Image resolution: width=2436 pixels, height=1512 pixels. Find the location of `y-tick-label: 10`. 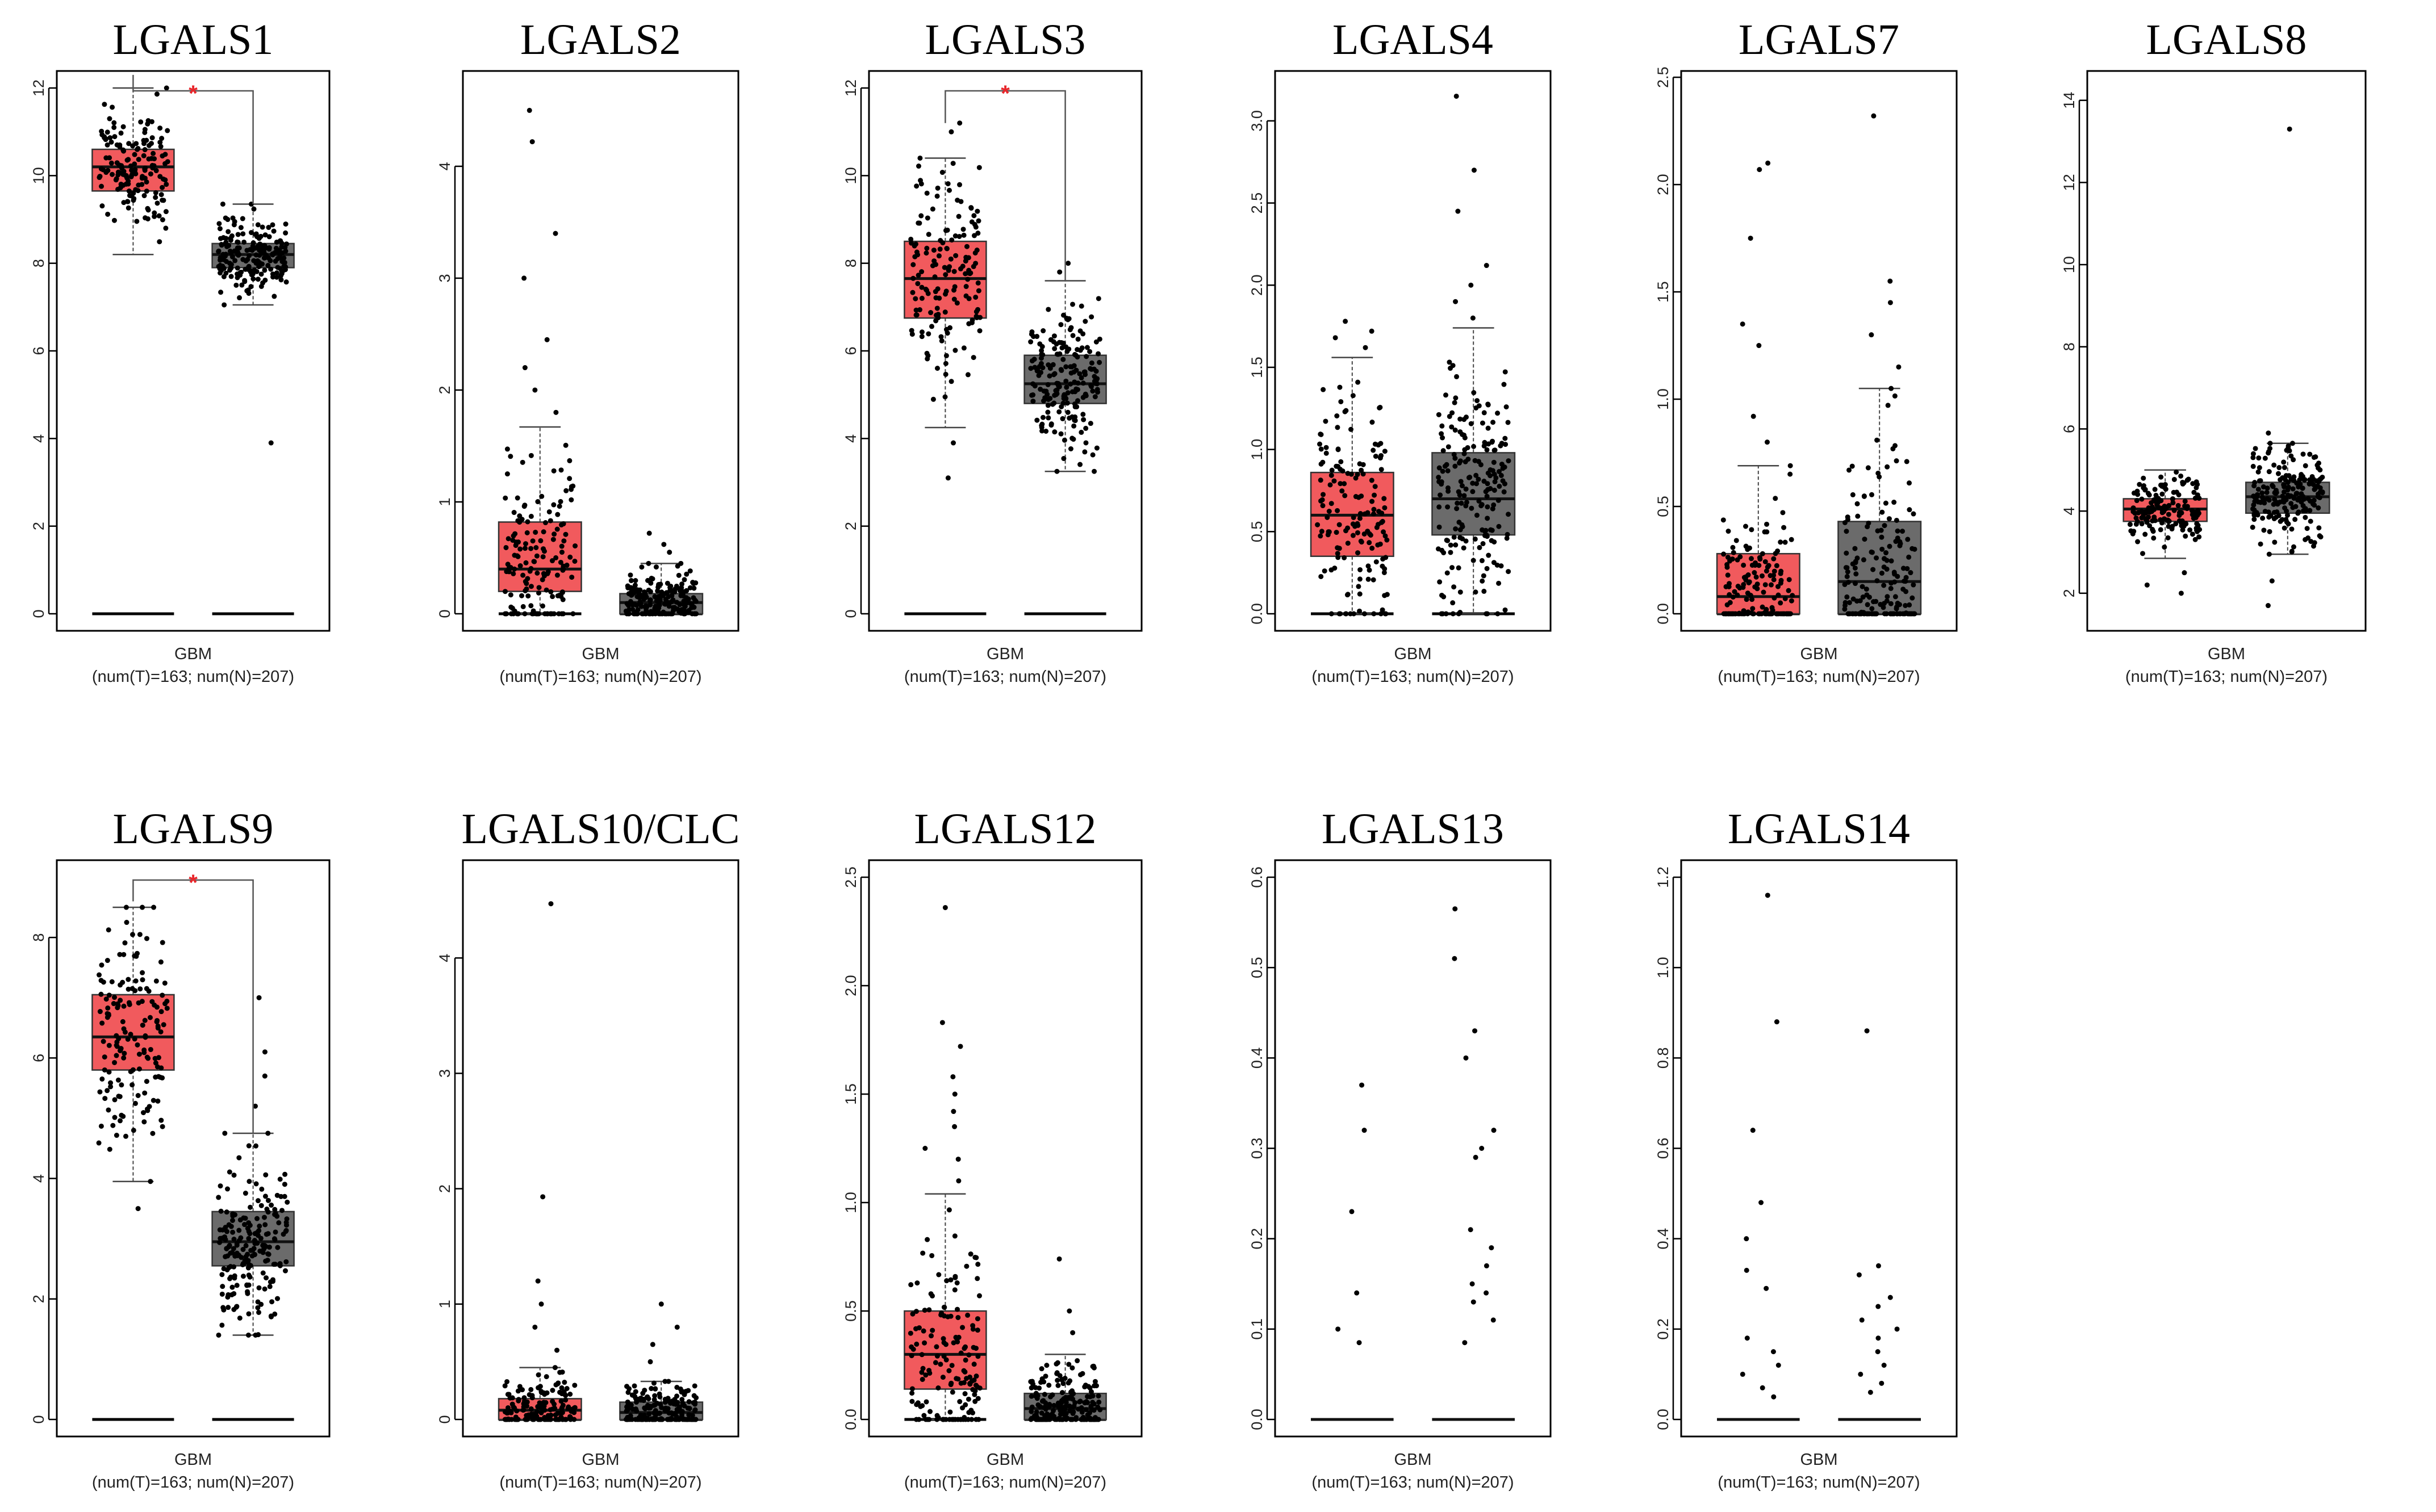

y-tick-label: 10 is located at coordinates (850, 175).